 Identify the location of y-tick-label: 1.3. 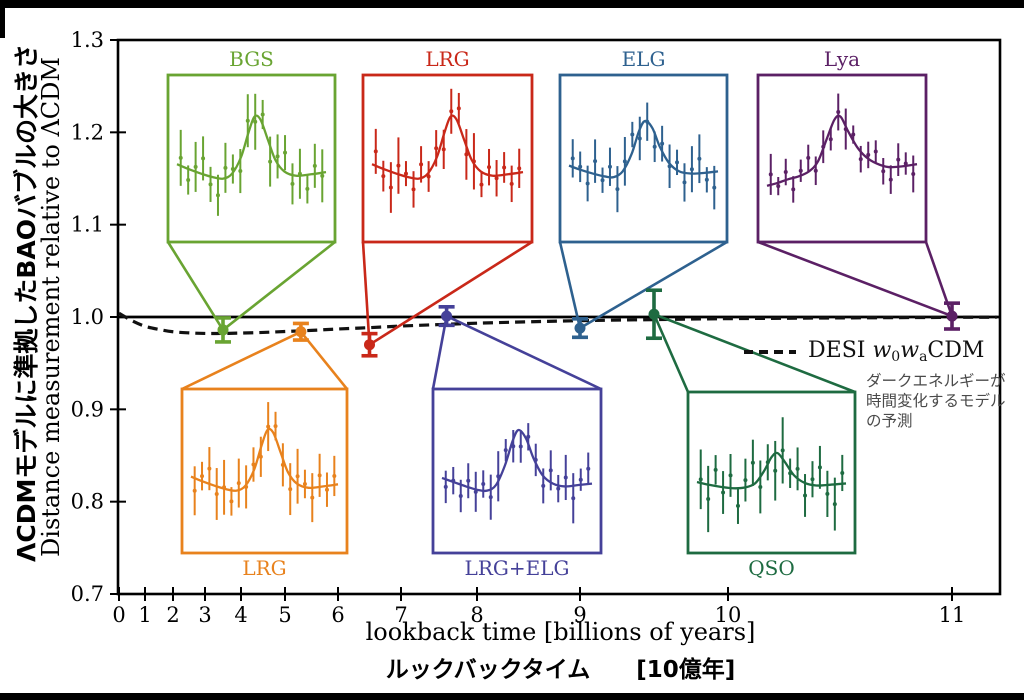
(87, 40).